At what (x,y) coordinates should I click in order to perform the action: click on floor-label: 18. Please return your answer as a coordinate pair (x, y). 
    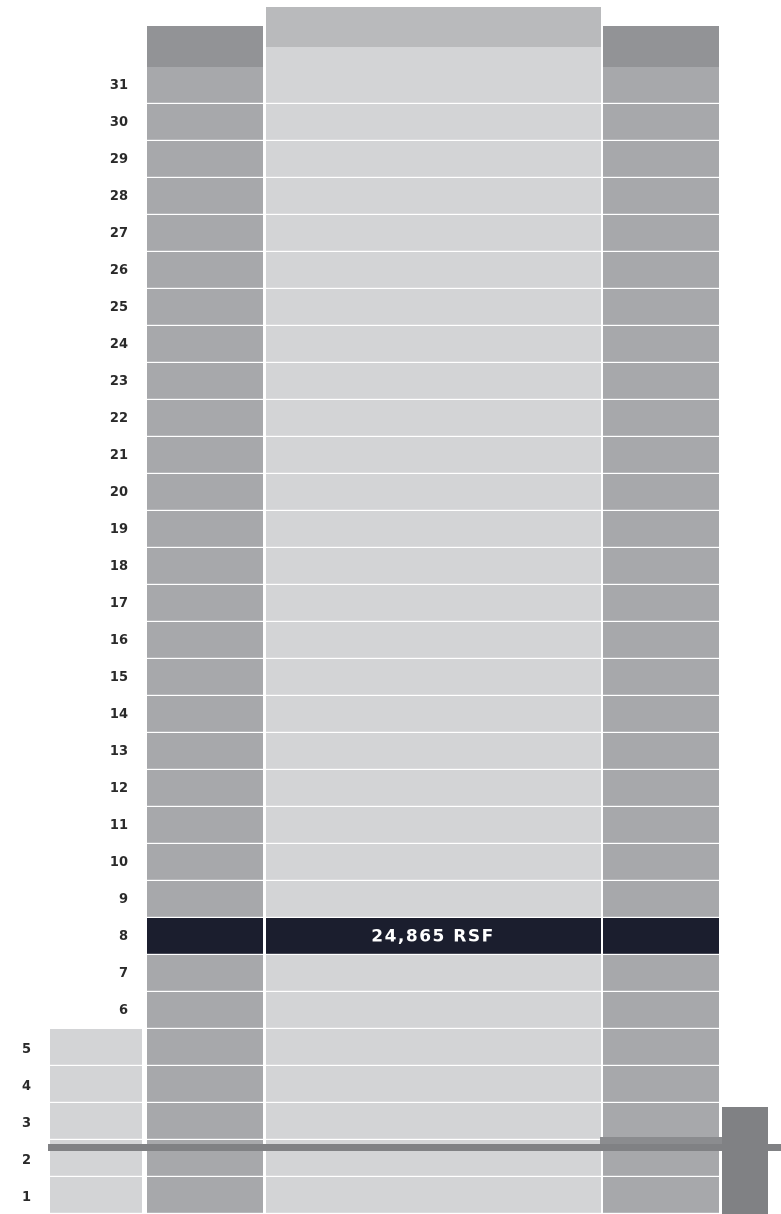
    Looking at the image, I should click on (119, 566).